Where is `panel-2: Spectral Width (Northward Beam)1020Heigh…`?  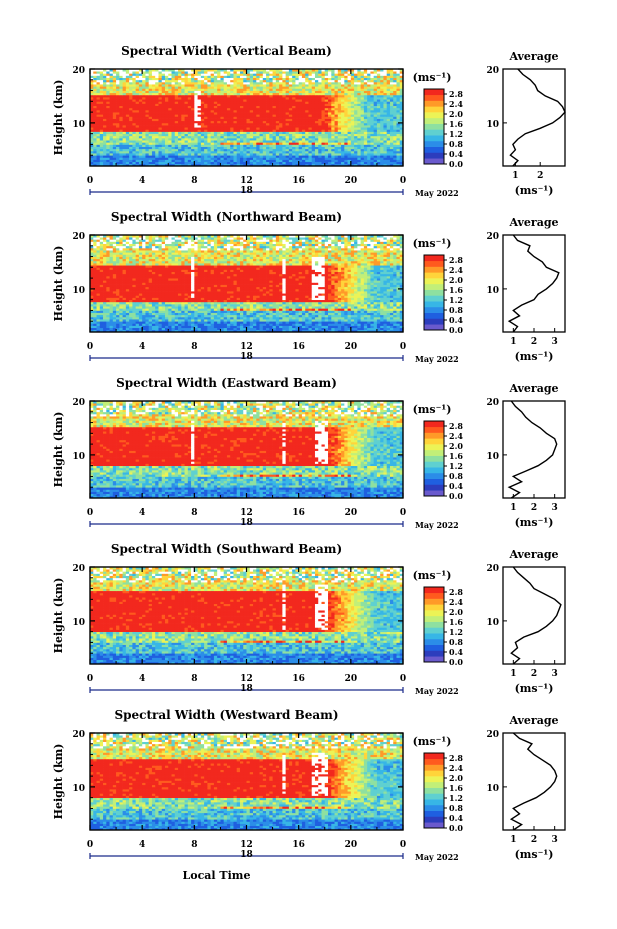
panel-2: Spectral Width (Northward Beam)1020Heigh… is located at coordinates (309, 287).